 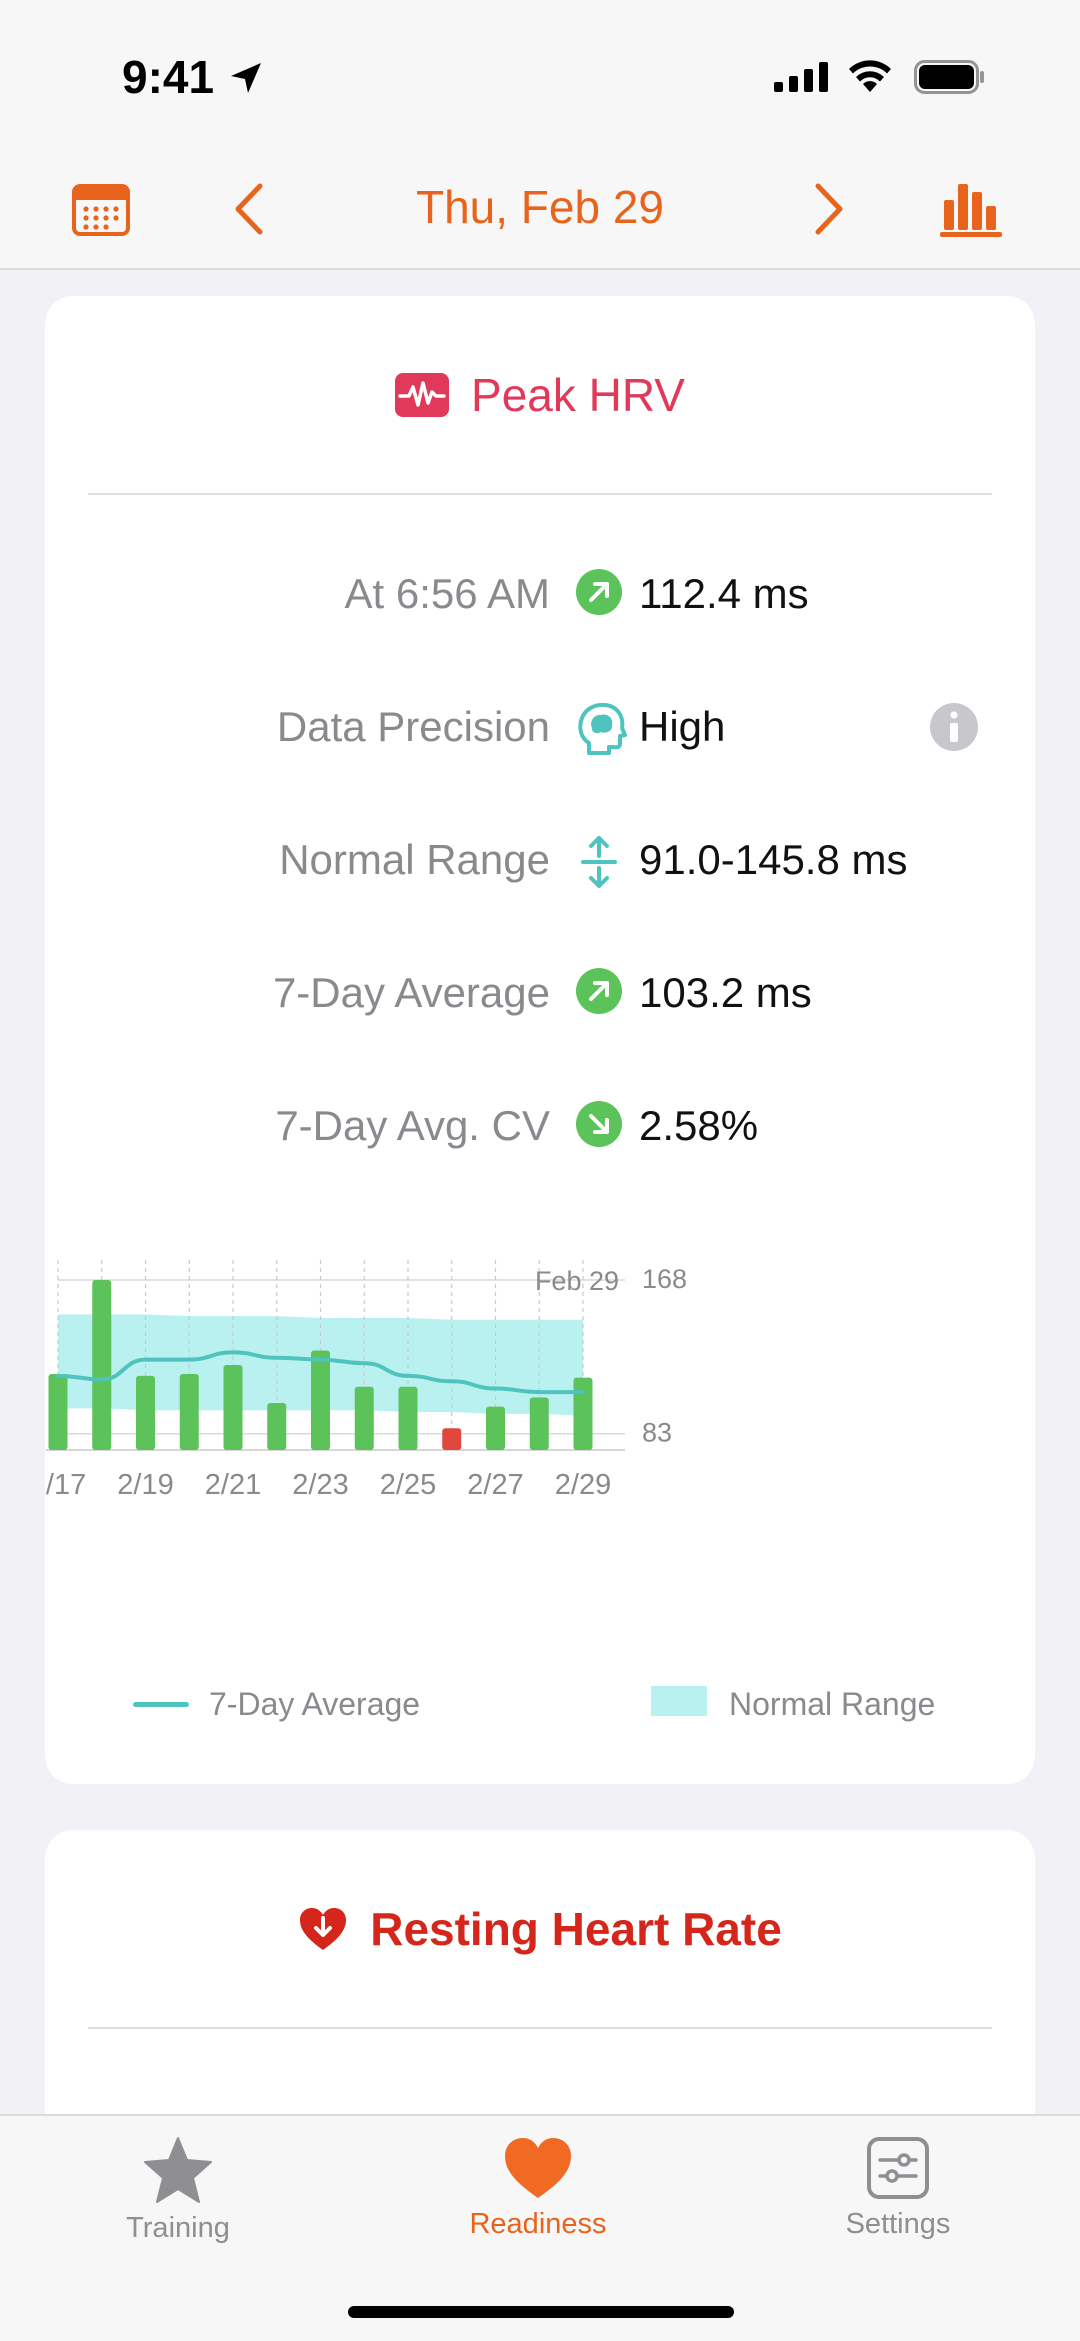 What do you see at coordinates (898, 2224) in the screenshot?
I see `tab-label: Settings` at bounding box center [898, 2224].